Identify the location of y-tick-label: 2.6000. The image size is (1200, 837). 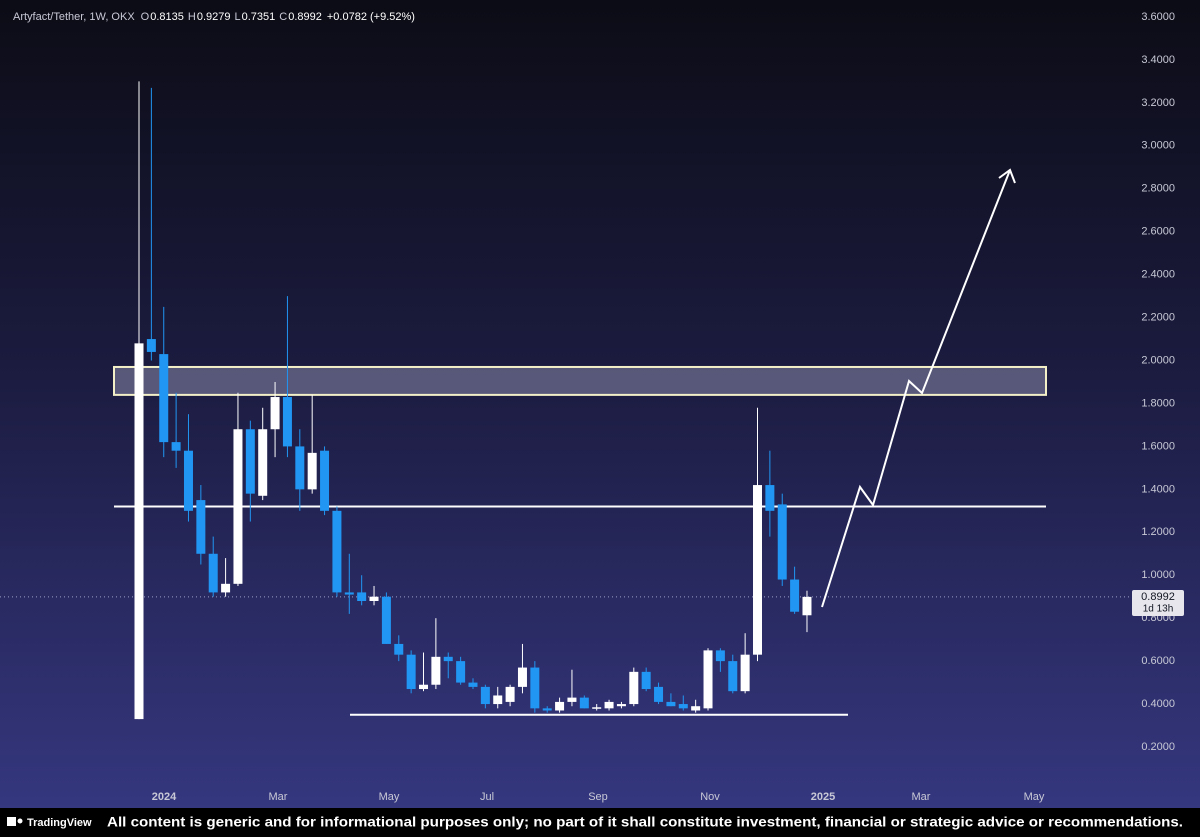
(1158, 232).